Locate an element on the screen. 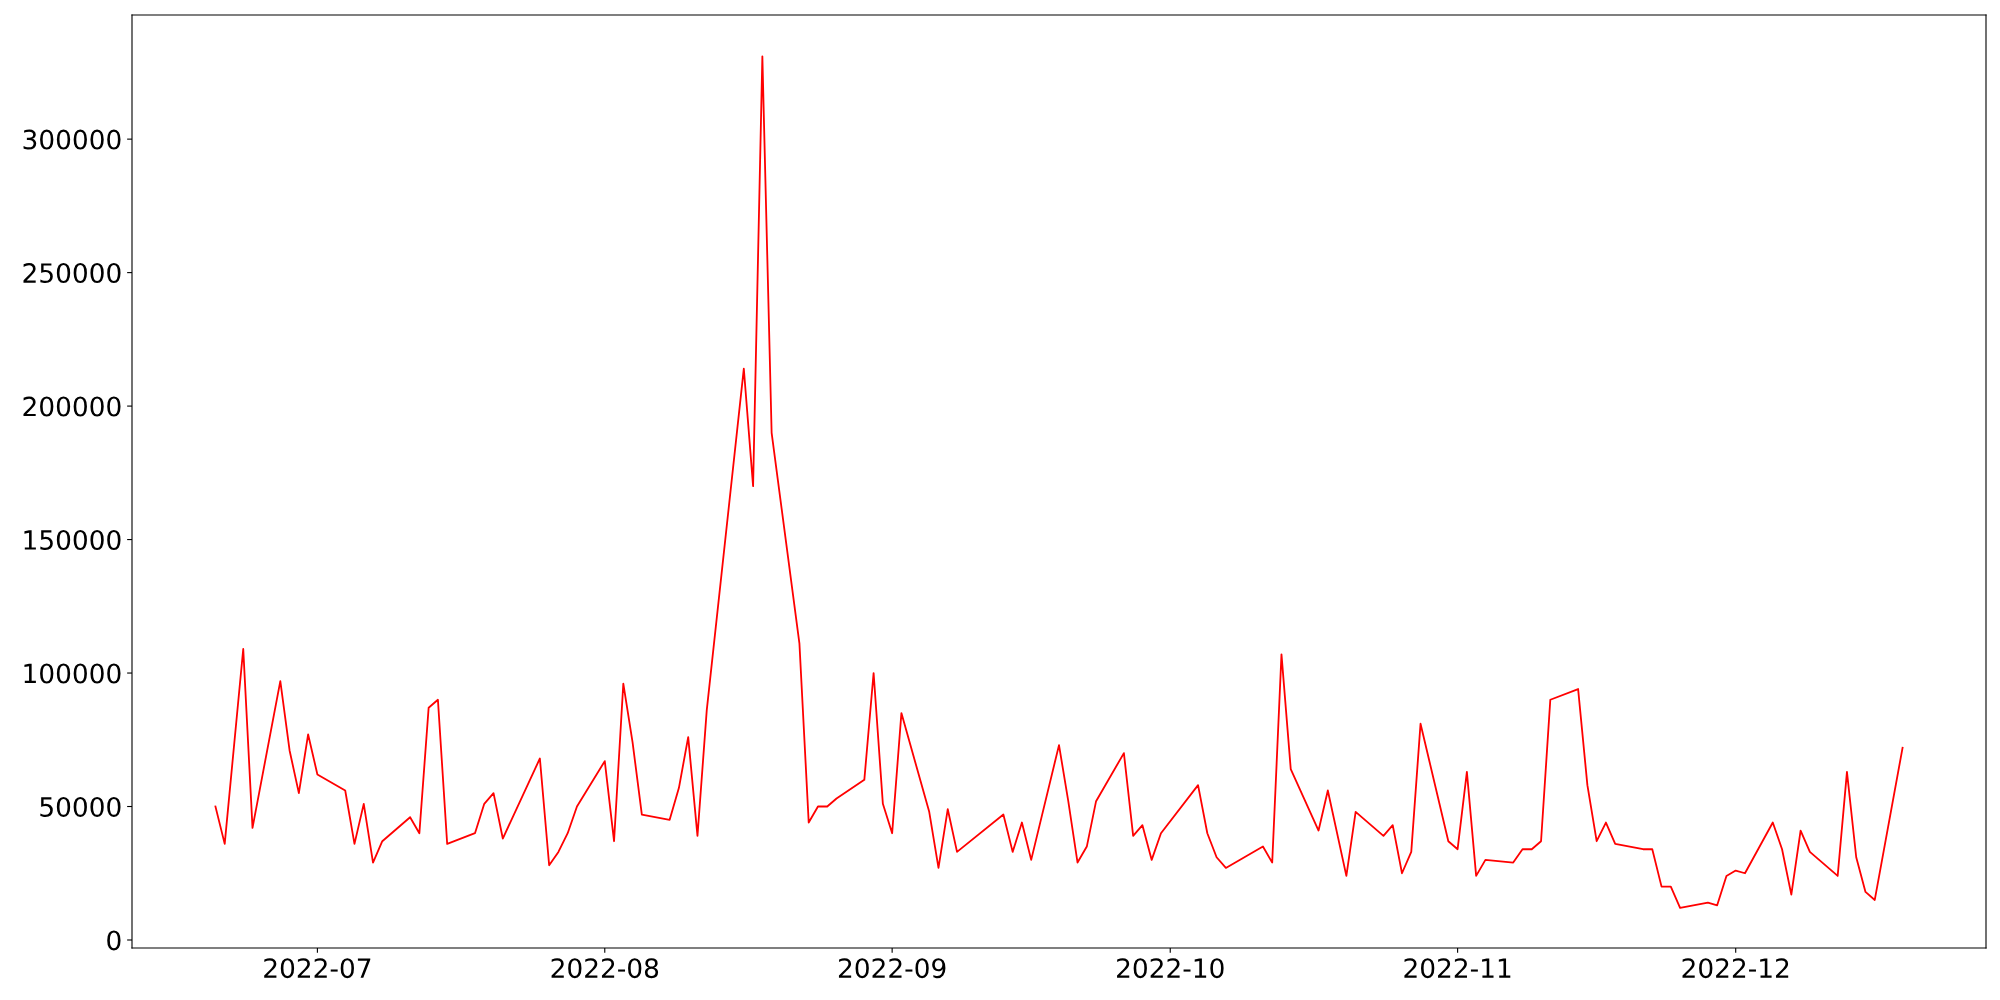 The height and width of the screenshot is (1000, 2000). x-tick-label: 2022-10 is located at coordinates (1170, 968).